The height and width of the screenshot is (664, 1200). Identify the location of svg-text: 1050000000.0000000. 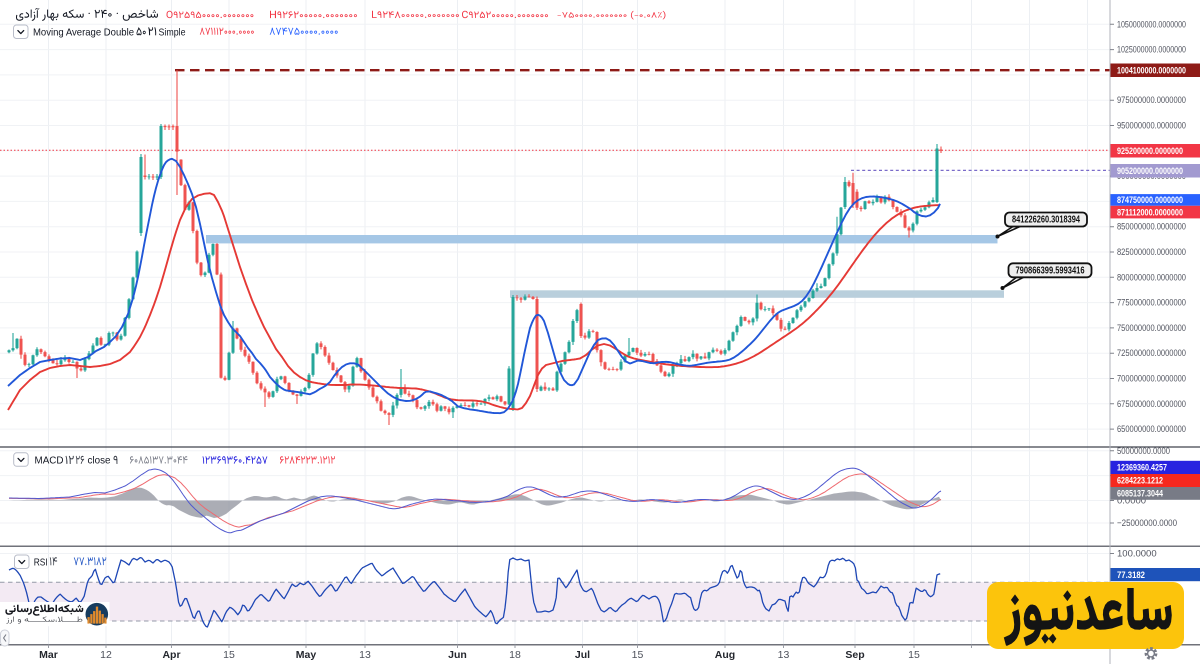
(1151, 24).